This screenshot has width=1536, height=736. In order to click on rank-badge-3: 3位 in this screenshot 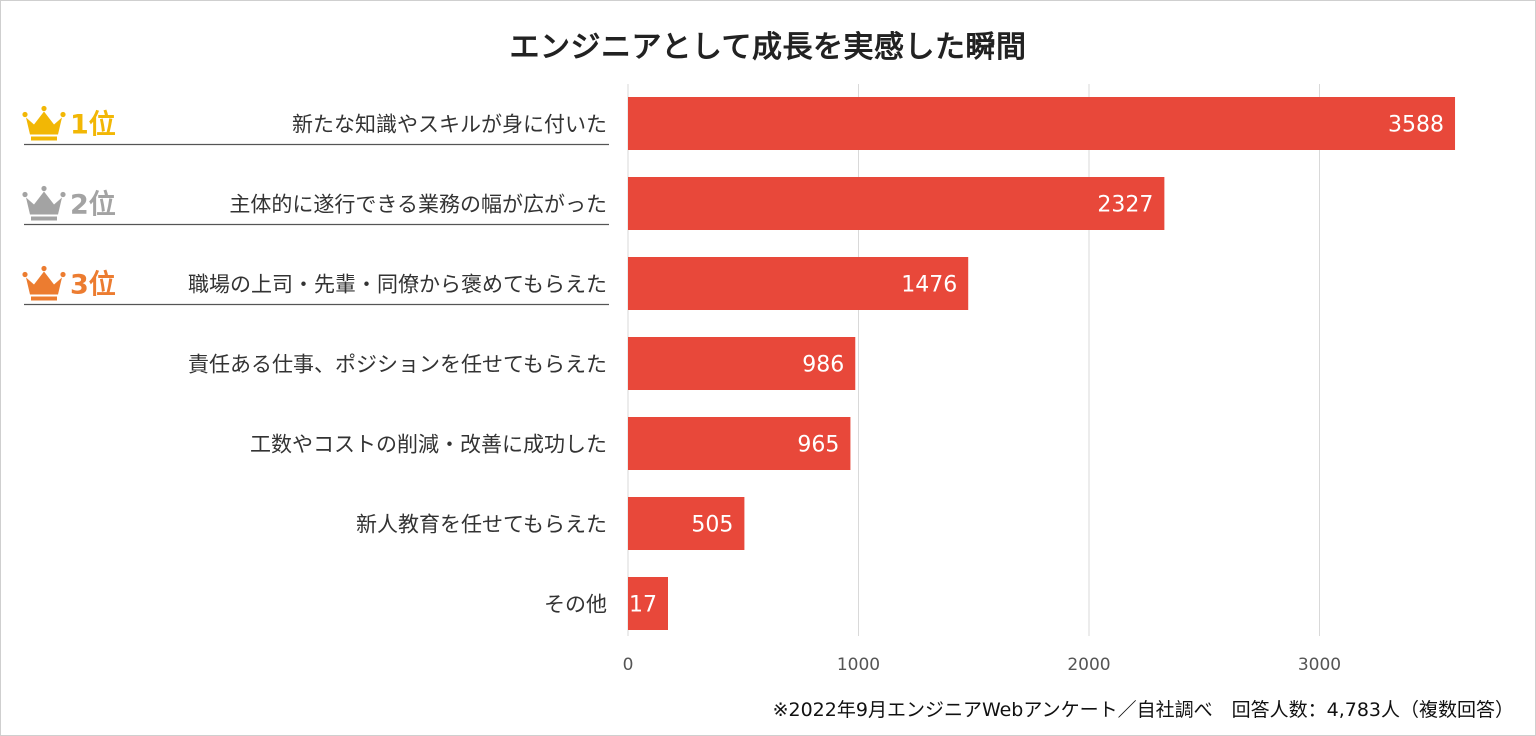, I will do `click(315, 285)`.